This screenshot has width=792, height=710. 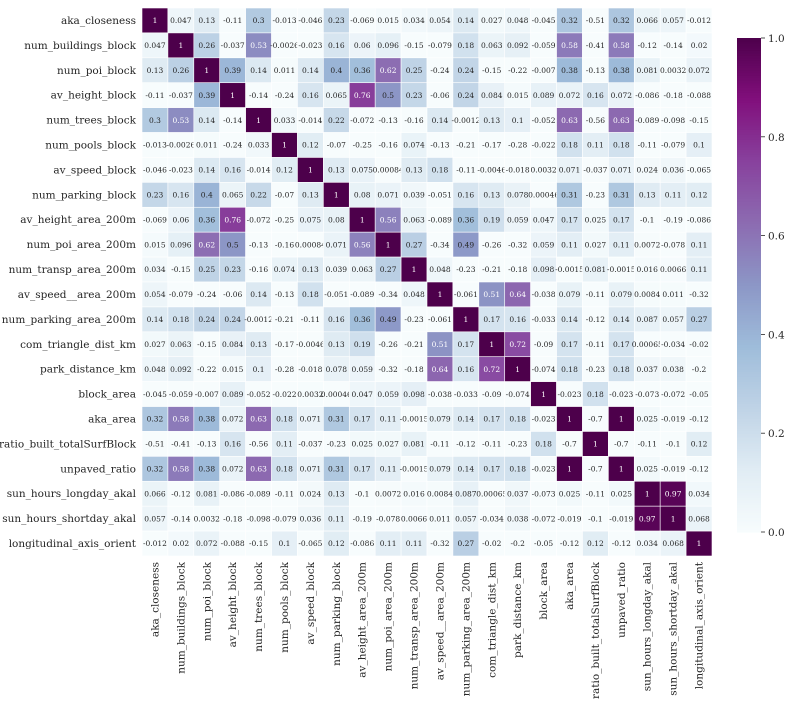 I want to click on cell-value-label: 0.081, so click(x=595, y=269).